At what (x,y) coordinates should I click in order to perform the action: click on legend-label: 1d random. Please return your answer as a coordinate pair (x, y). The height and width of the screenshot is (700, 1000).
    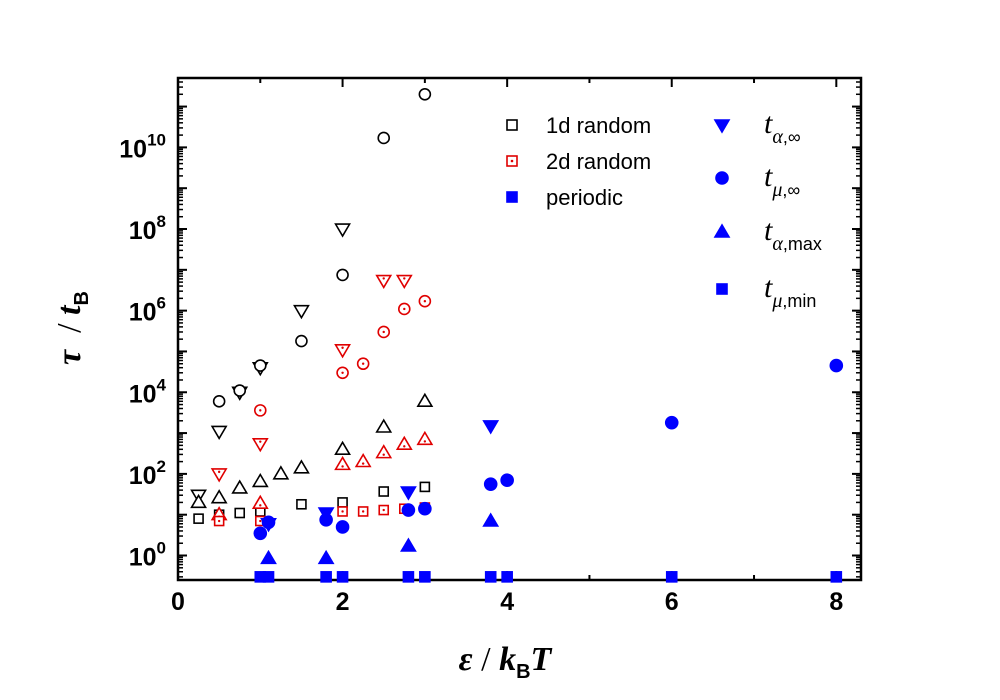
    Looking at the image, I should click on (598, 125).